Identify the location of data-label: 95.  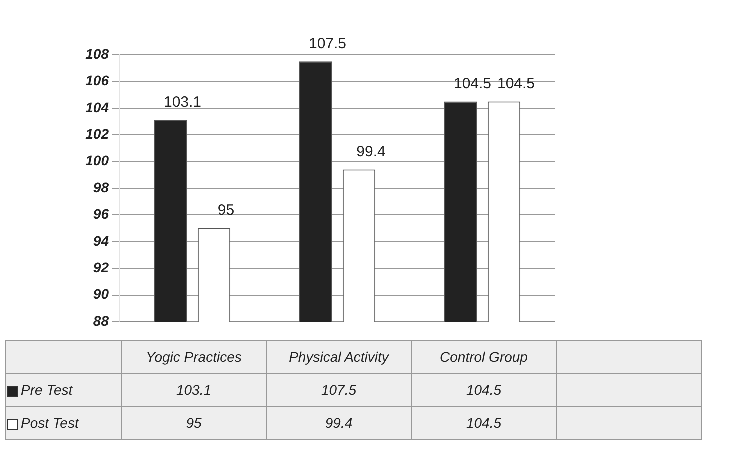
(194, 423).